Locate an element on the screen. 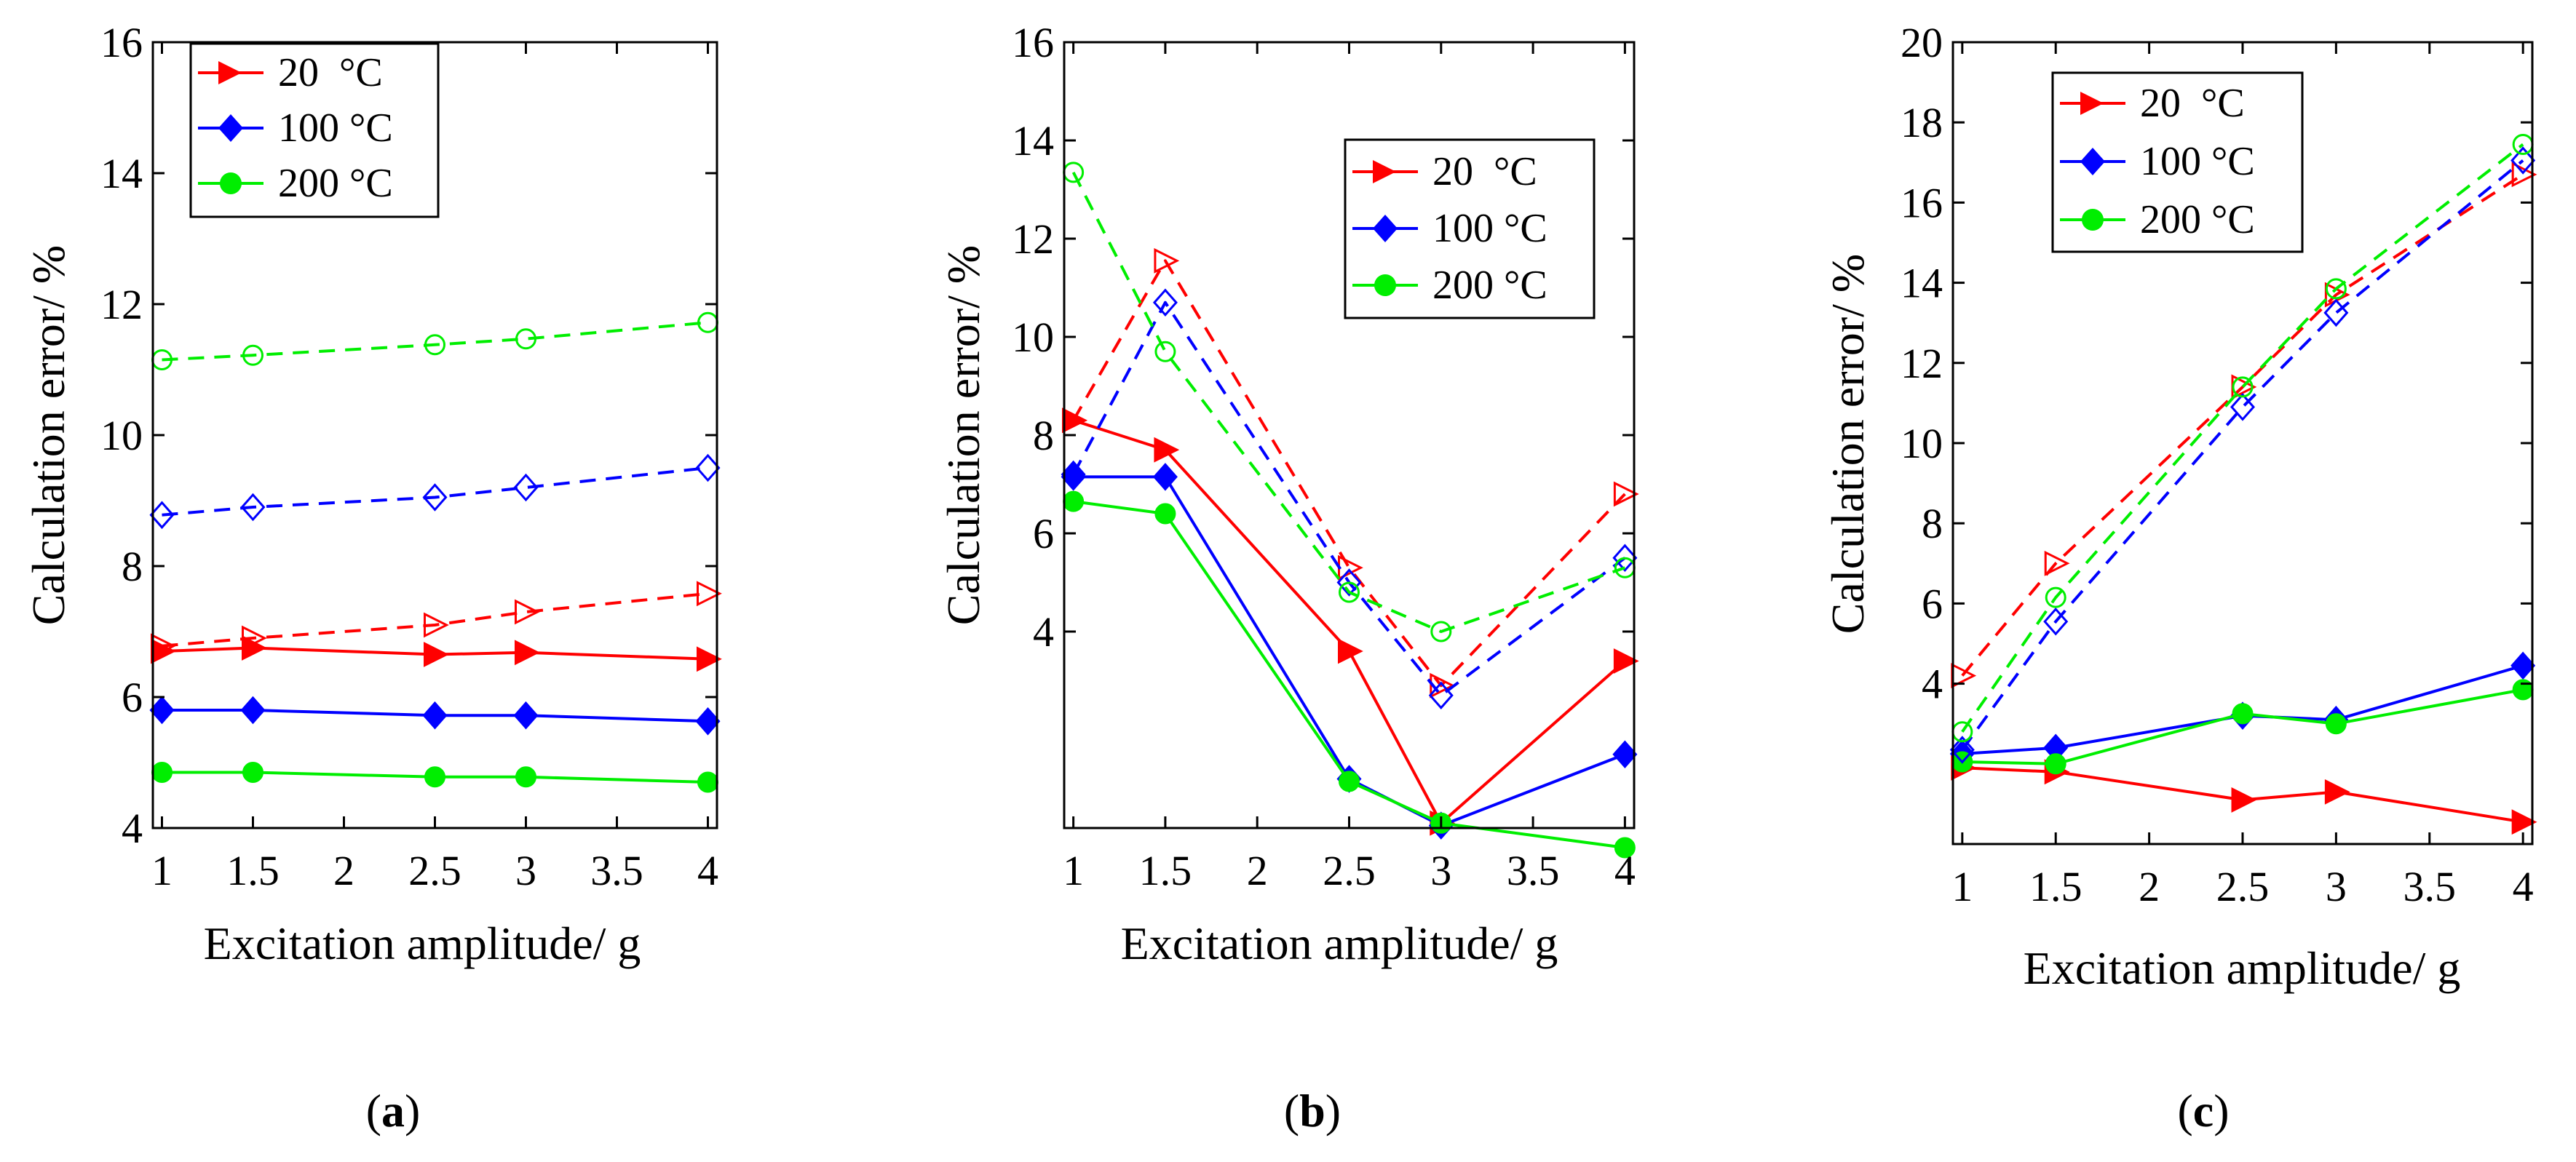  panel-c-point-red-dashed is located at coordinates (2524, 175).